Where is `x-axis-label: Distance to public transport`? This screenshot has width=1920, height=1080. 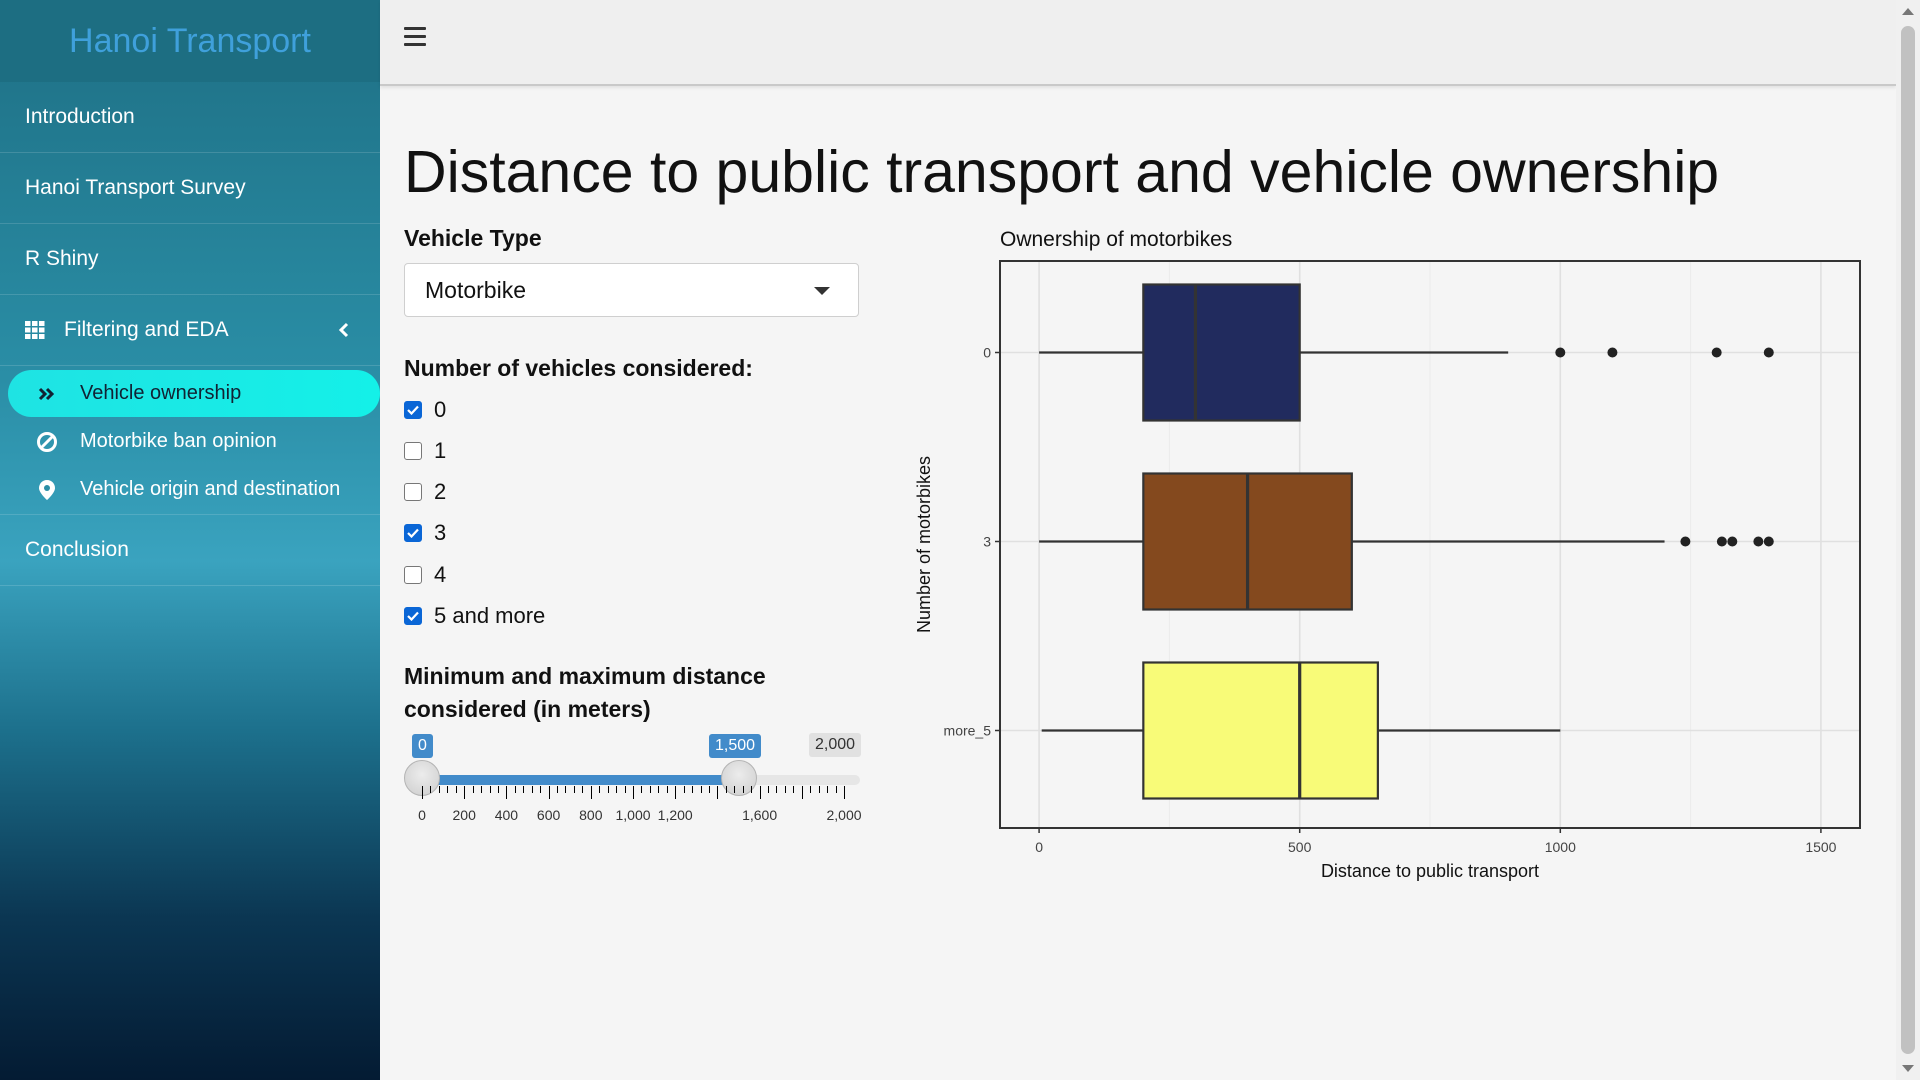 x-axis-label: Distance to public transport is located at coordinates (1430, 871).